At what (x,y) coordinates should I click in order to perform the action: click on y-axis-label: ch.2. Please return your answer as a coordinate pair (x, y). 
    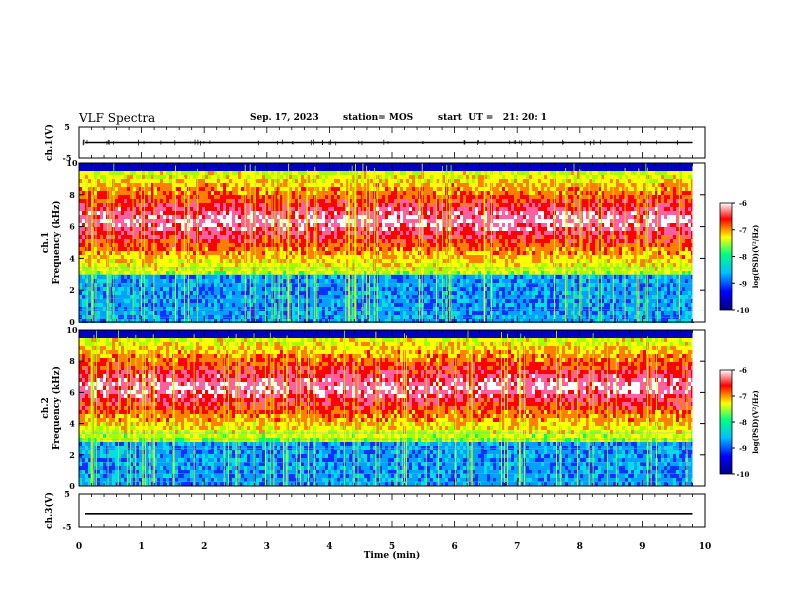
    Looking at the image, I should click on (46, 407).